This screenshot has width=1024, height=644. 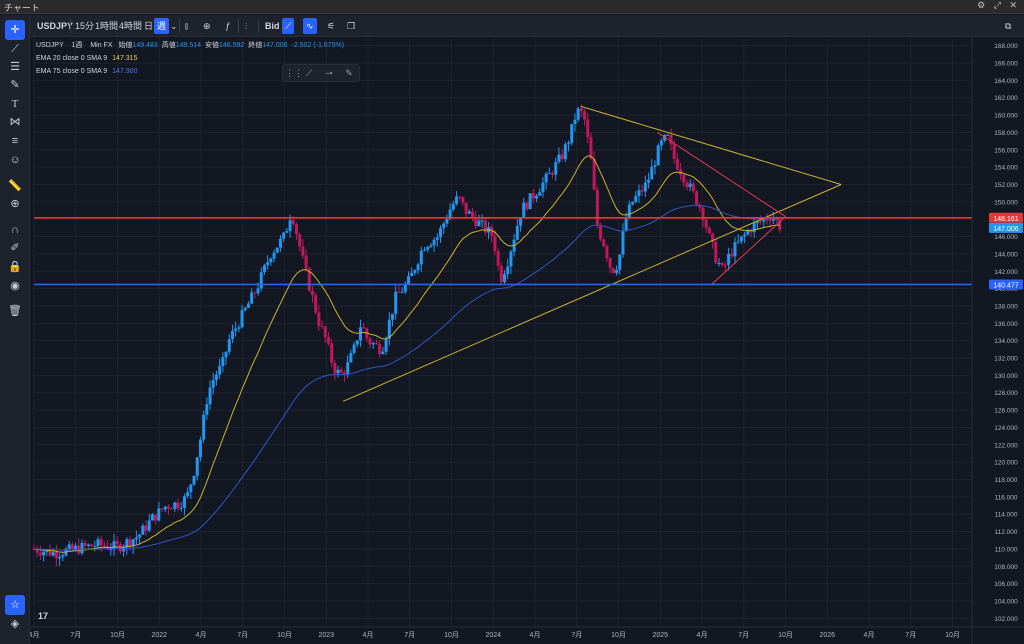 I want to click on text-icon: T, so click(x=15, y=104).